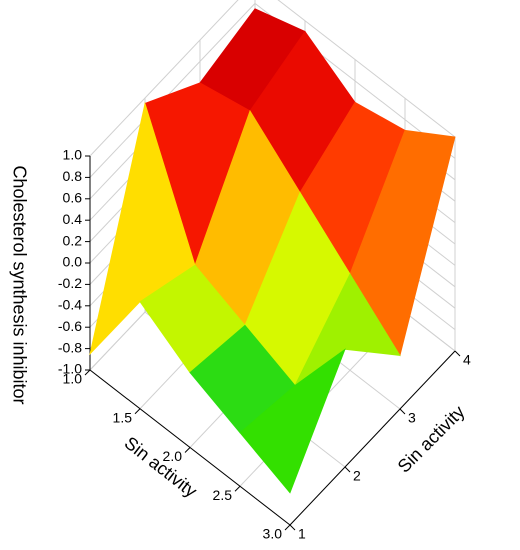 This screenshot has width=520, height=550. Describe the element at coordinates (73, 176) in the screenshot. I see `z-tick-label: 0.8` at that location.